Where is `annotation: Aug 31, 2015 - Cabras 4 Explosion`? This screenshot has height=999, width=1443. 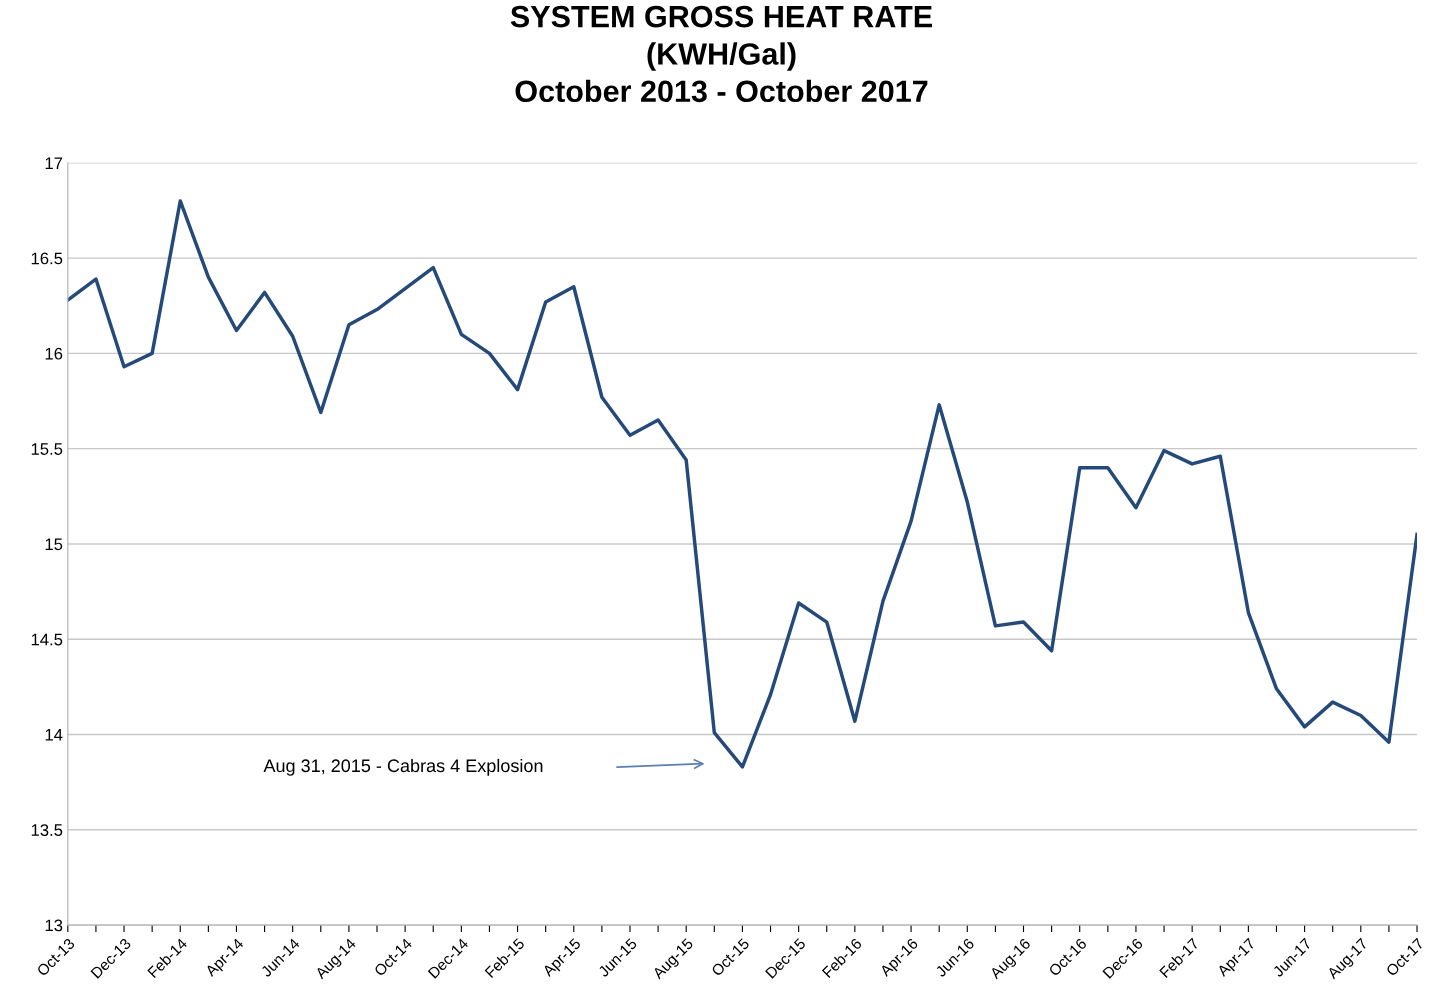 annotation: Aug 31, 2015 - Cabras 4 Explosion is located at coordinates (403, 767).